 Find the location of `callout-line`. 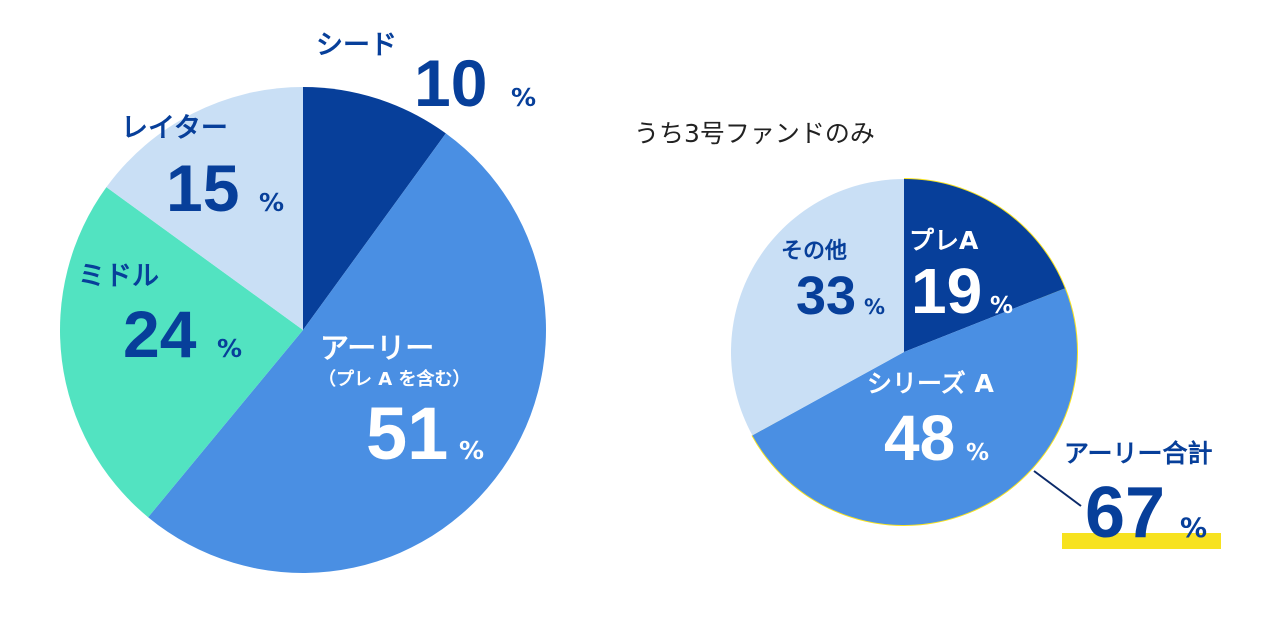

callout-line is located at coordinates (1057, 488).